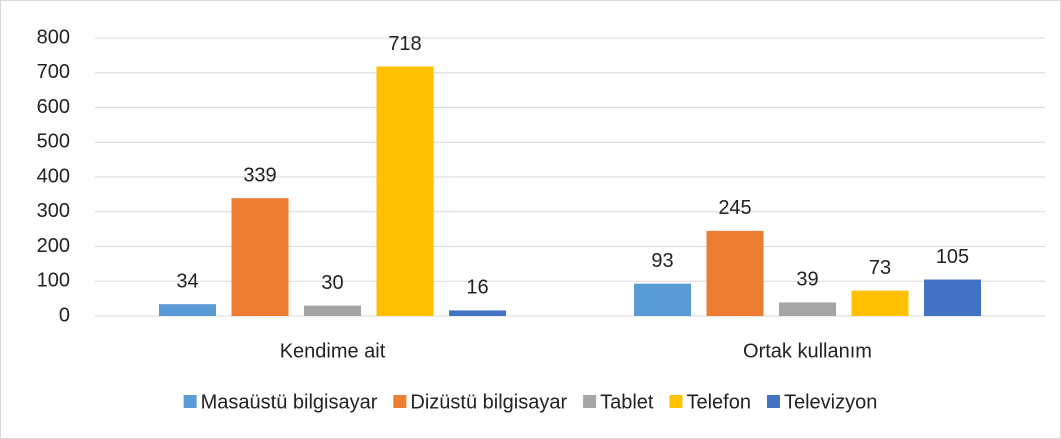 The image size is (1061, 439). What do you see at coordinates (53, 142) in the screenshot?
I see `y-tick-label: 500` at bounding box center [53, 142].